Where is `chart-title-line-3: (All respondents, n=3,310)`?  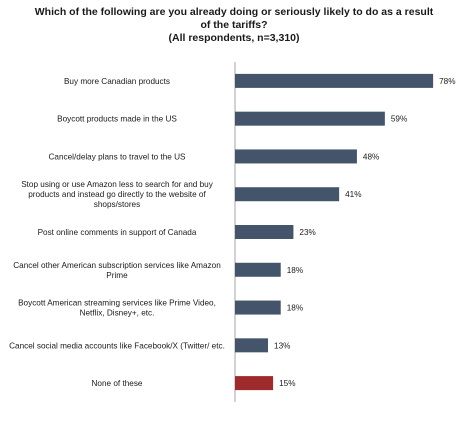
chart-title-line-3: (All respondents, n=3,310) is located at coordinates (234, 38).